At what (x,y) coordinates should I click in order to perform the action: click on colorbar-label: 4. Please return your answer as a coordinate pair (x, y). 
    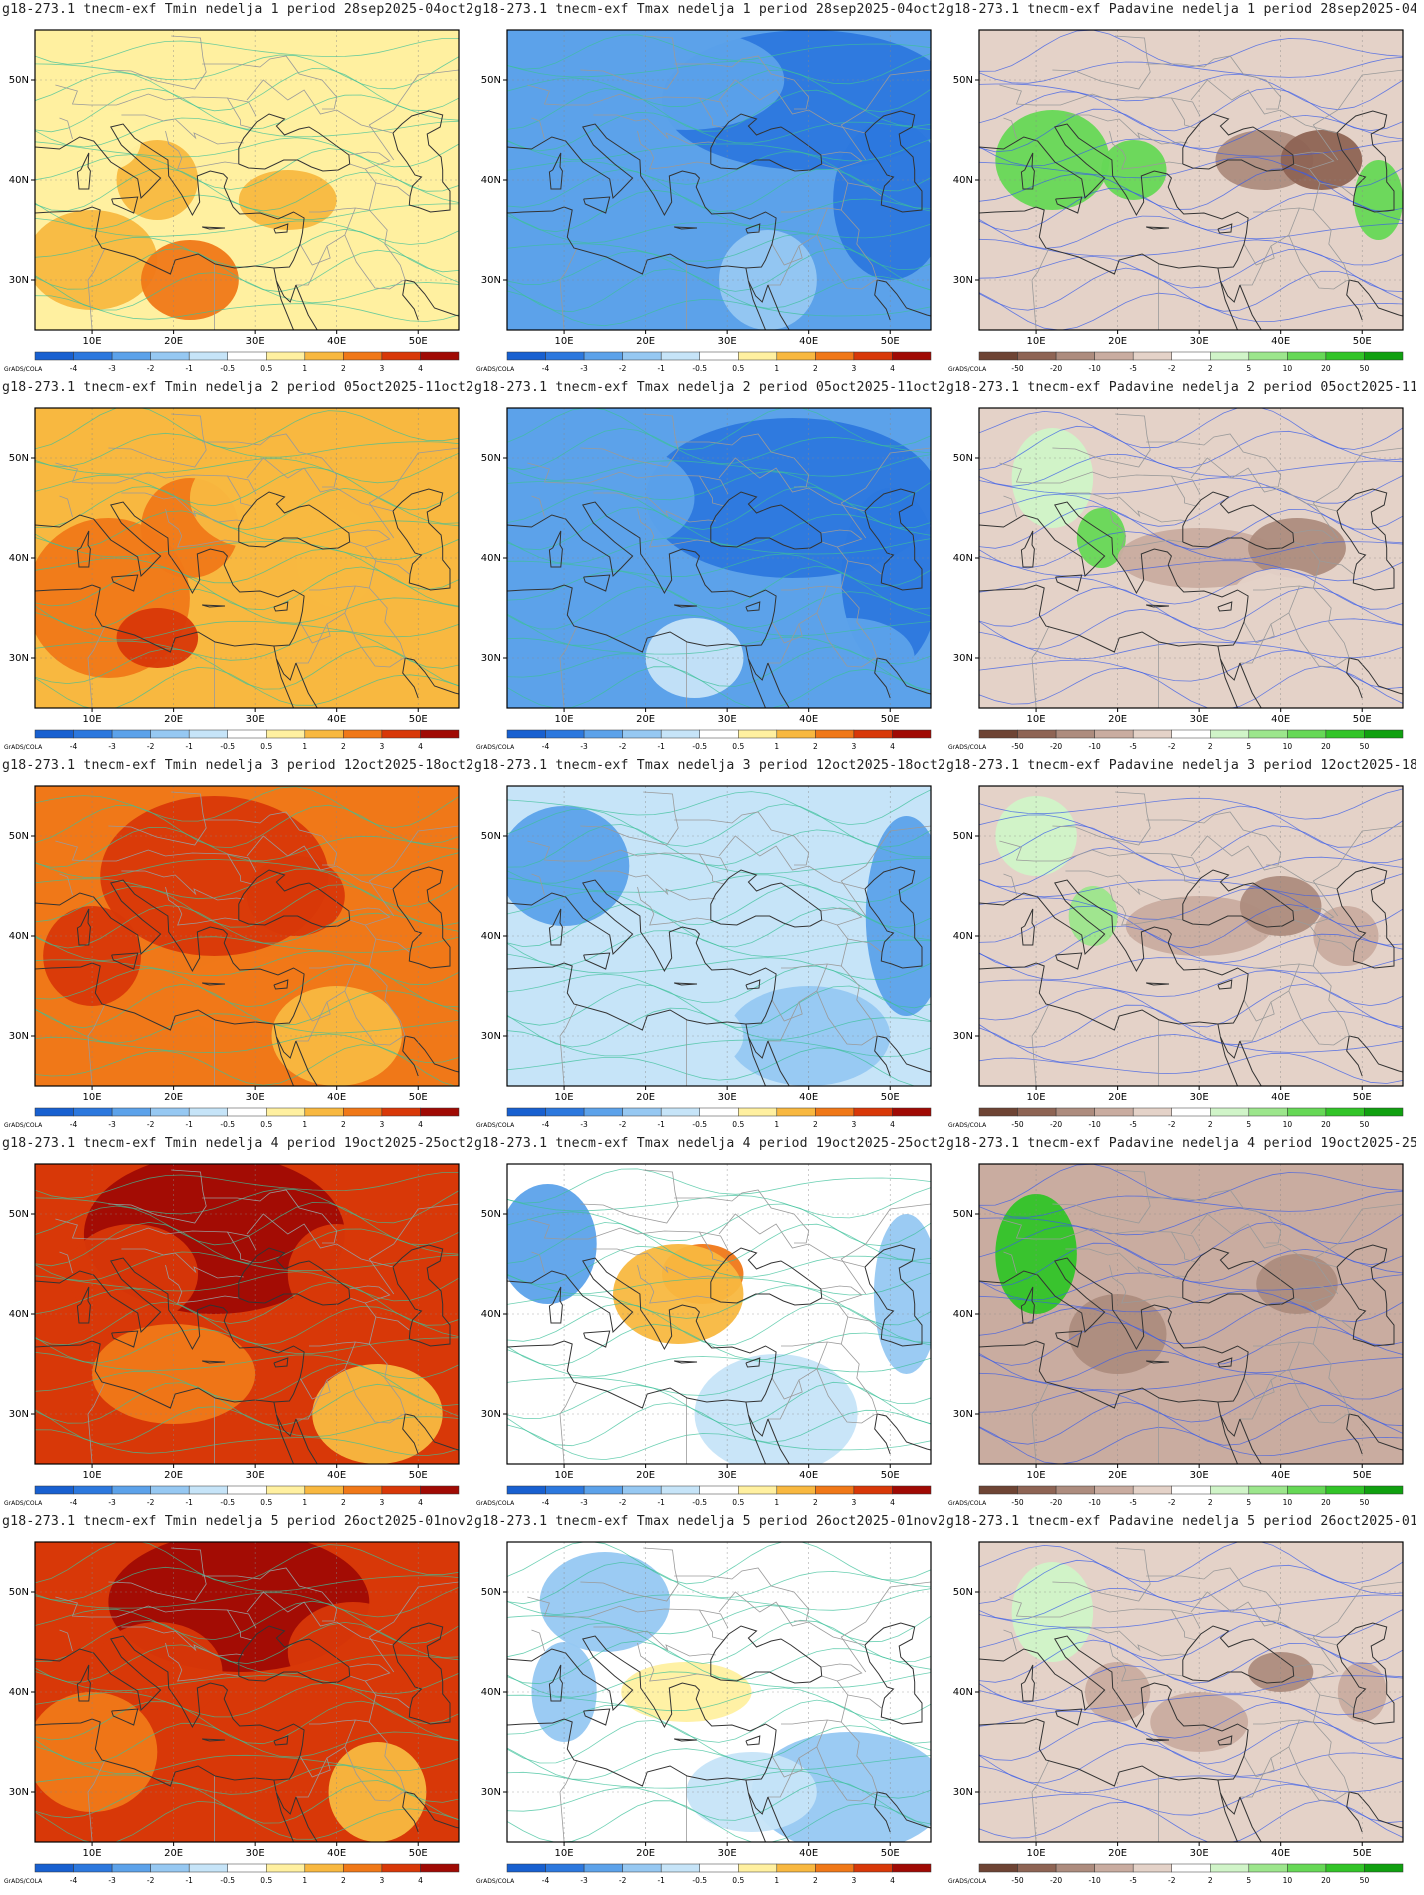
    Looking at the image, I should click on (892, 1124).